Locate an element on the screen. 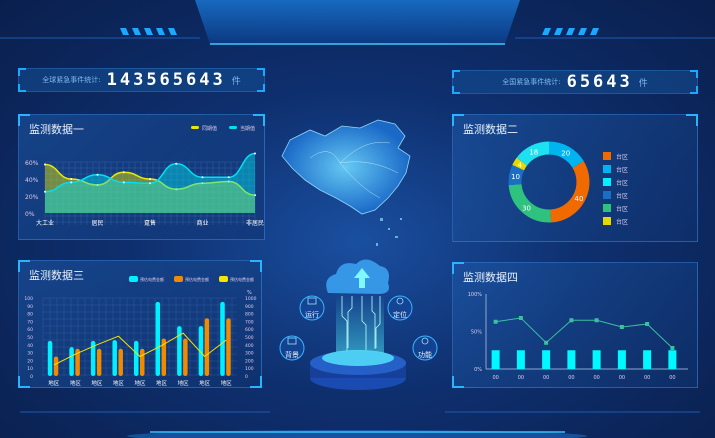 Image resolution: width=715 pixels, height=438 pixels. y-tick-label: 20 is located at coordinates (30, 361).